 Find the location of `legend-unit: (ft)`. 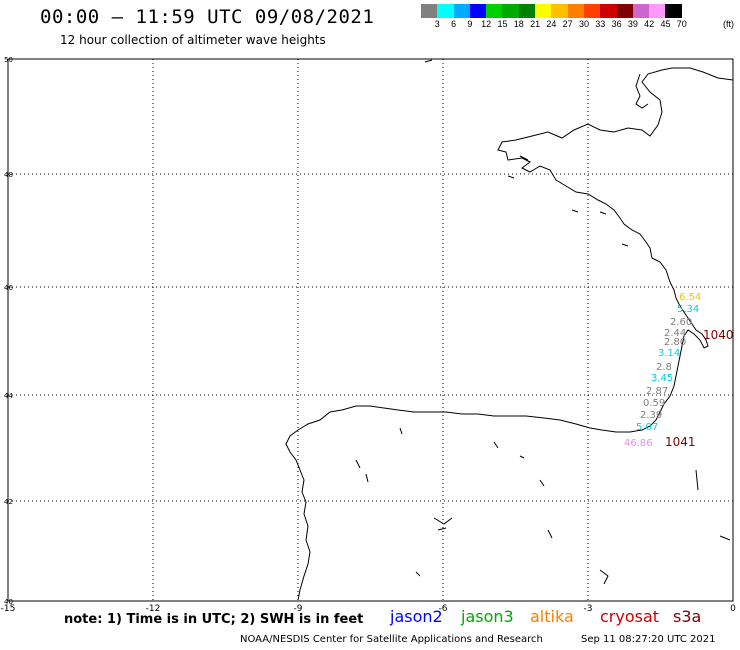

legend-unit: (ft) is located at coordinates (728, 24).